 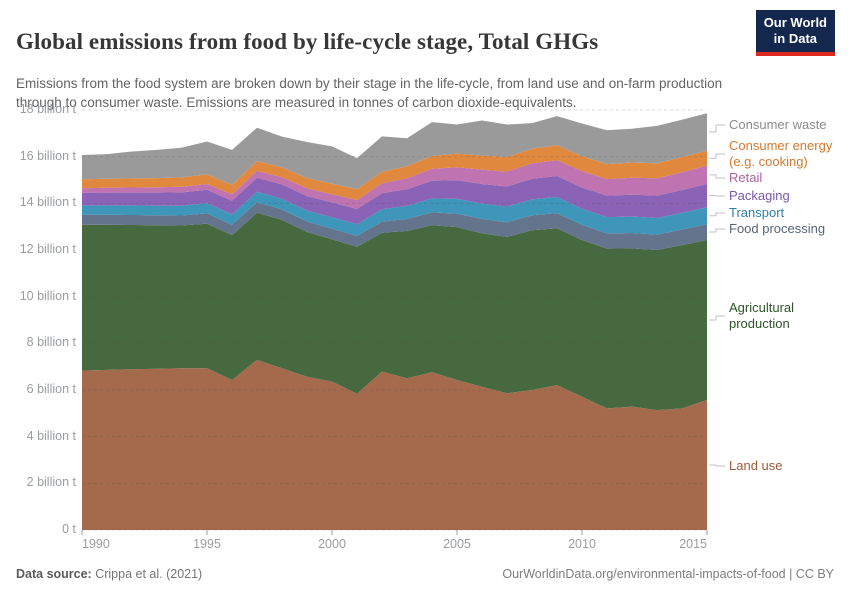 I want to click on x-axis-label-1990: 1990, so click(x=96, y=544).